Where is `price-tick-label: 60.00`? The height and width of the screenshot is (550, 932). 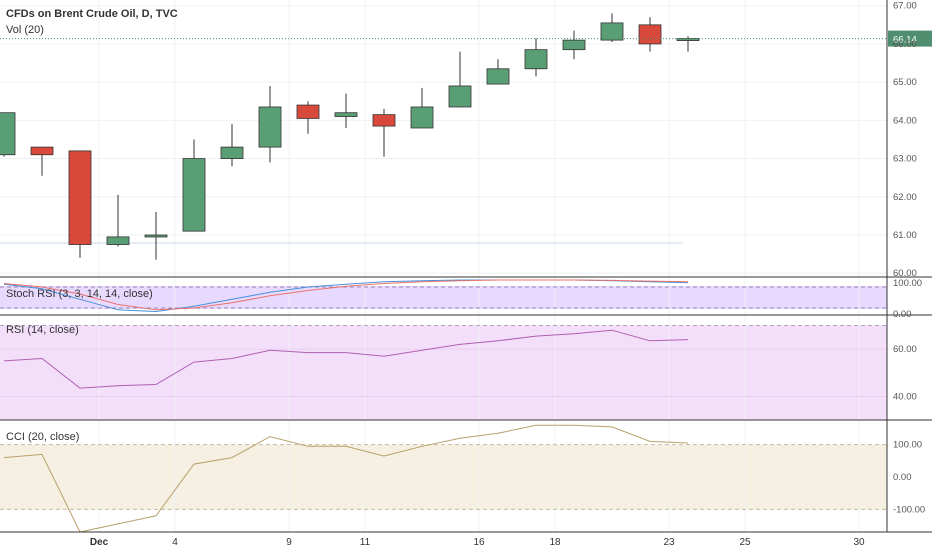 price-tick-label: 60.00 is located at coordinates (905, 273).